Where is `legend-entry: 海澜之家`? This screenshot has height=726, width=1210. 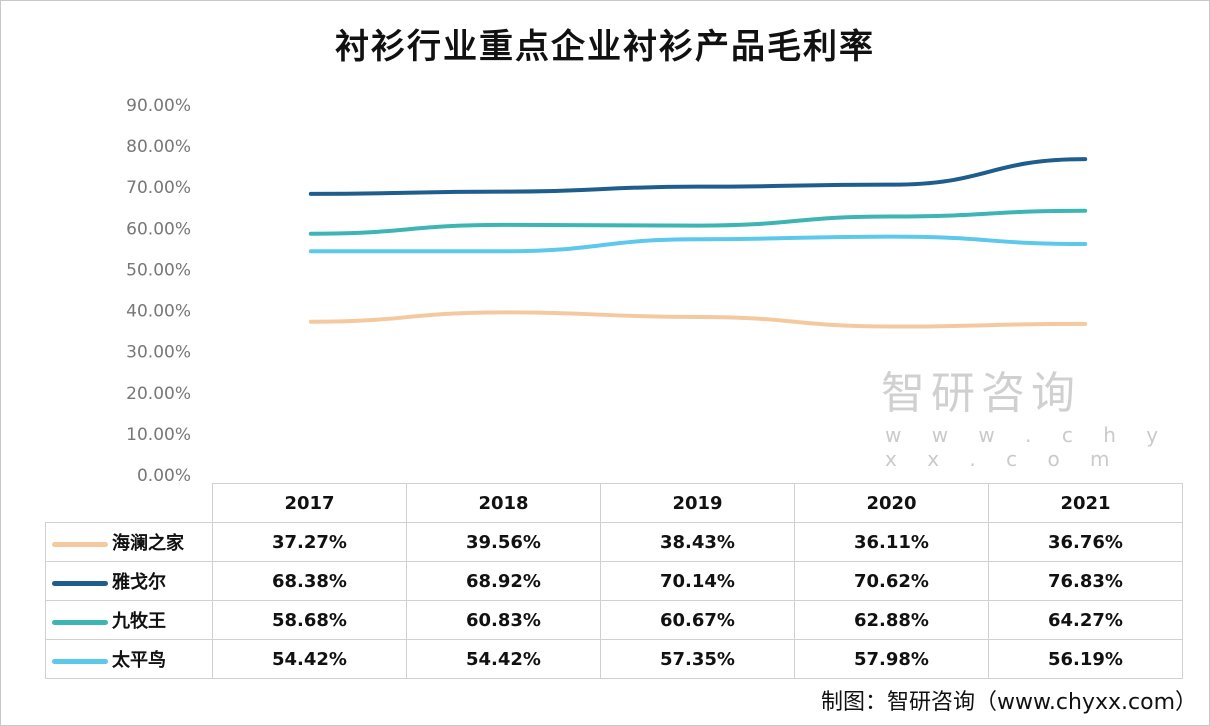
legend-entry: 海澜之家 is located at coordinates (129, 542).